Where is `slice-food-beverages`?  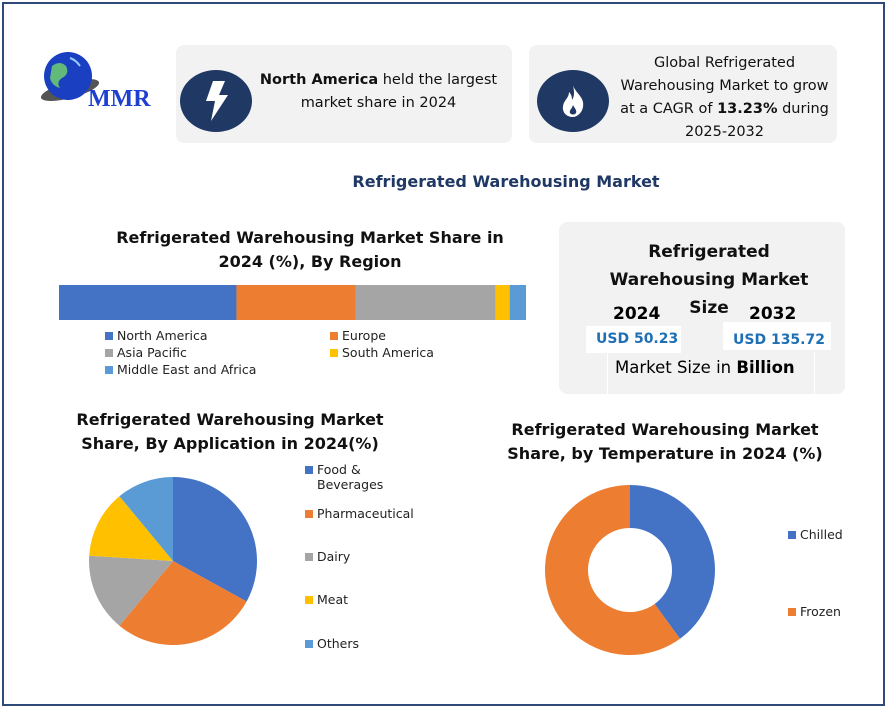
slice-food-beverages is located at coordinates (215, 539).